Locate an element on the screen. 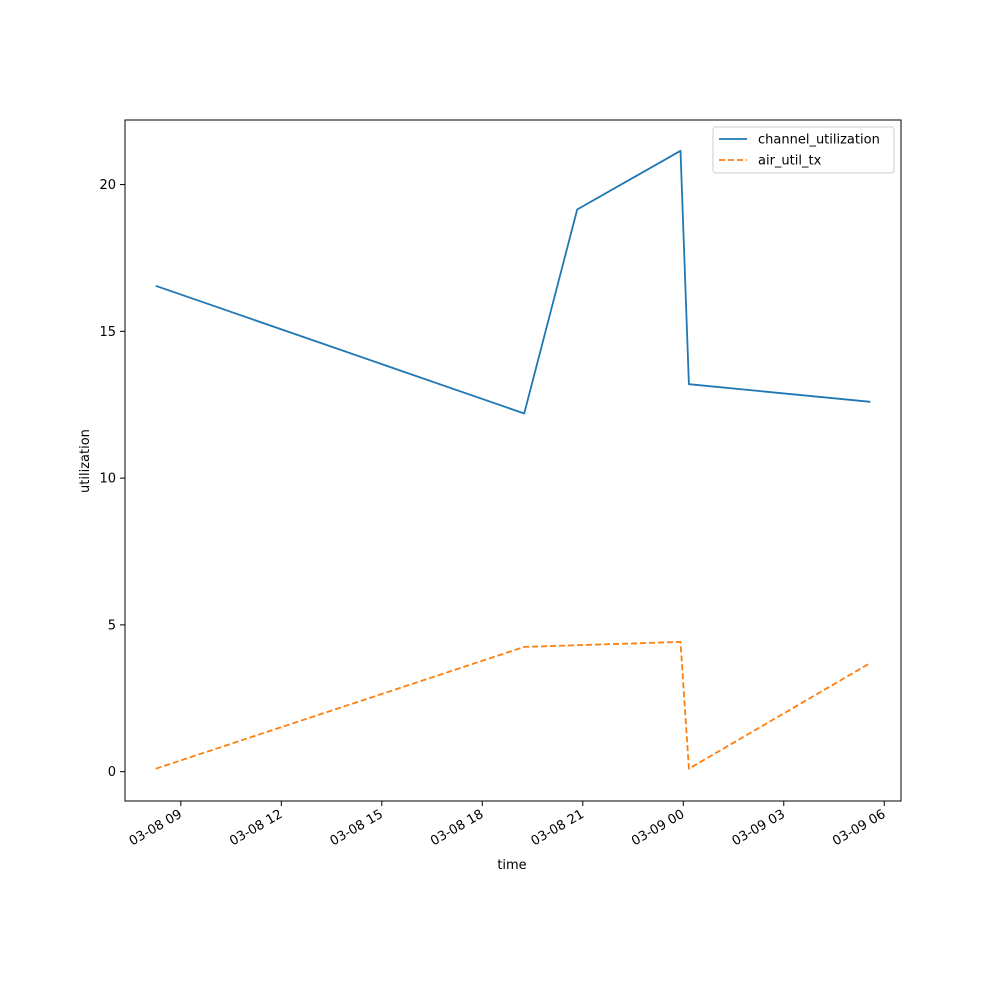 Image resolution: width=1000 pixels, height=1000 pixels. legend-label-air-util-tx: air_util_tx is located at coordinates (790, 161).